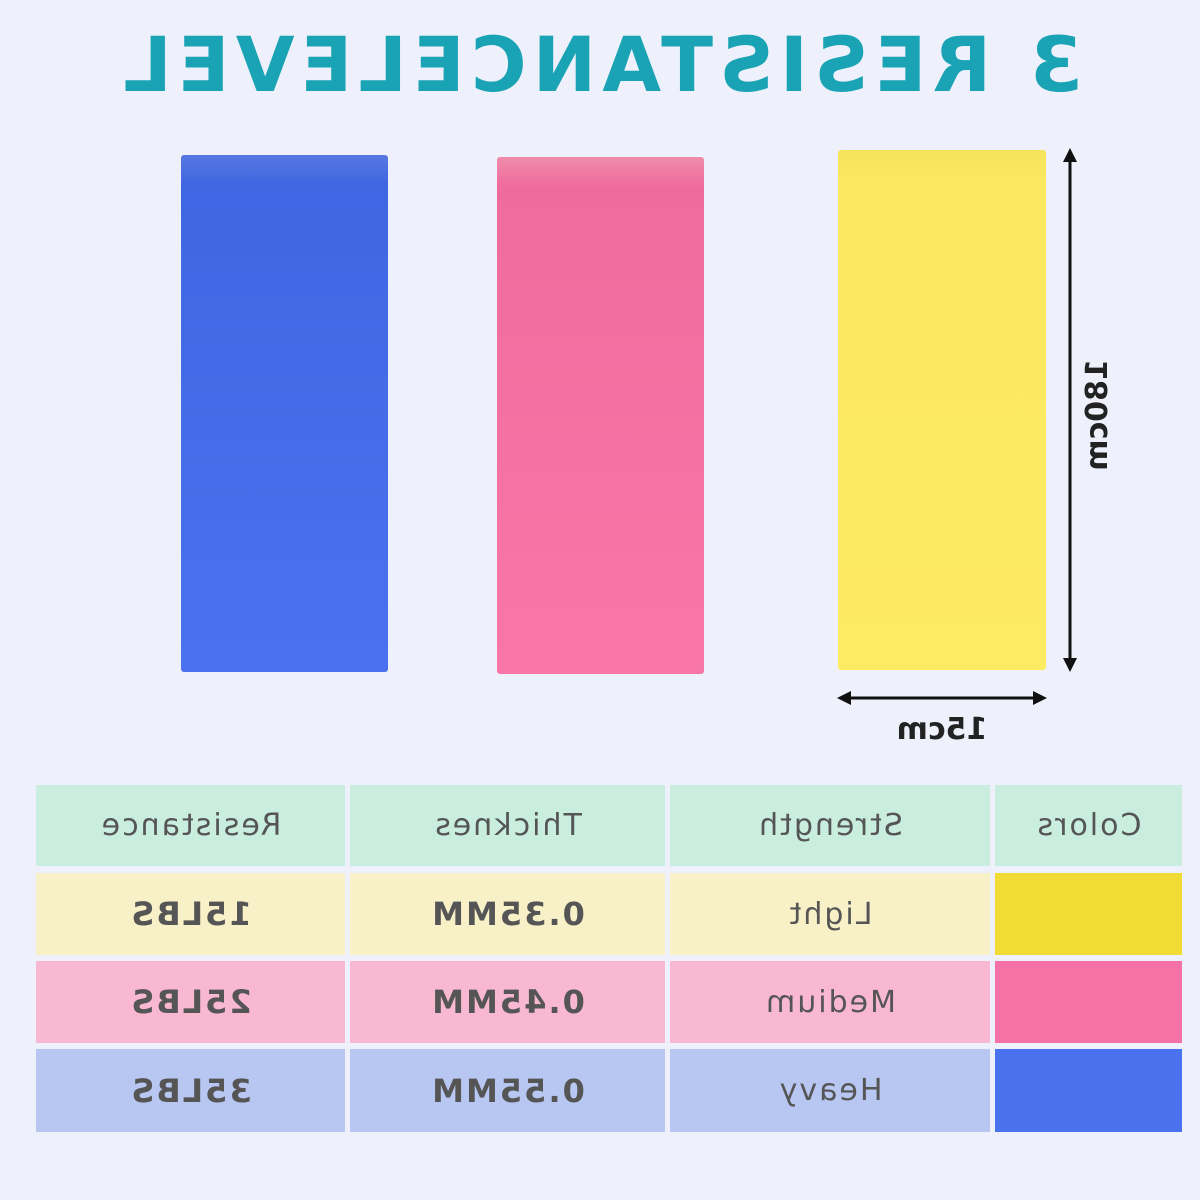 This screenshot has width=1200, height=1200. I want to click on resistance-cell: 15LBS, so click(190, 914).